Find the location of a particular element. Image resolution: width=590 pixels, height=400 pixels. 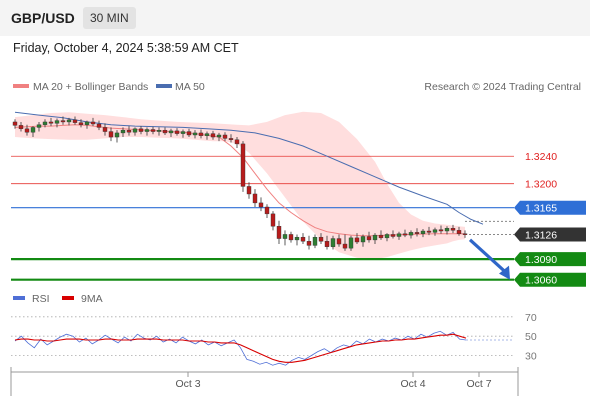

resistance-label: 1.3240 is located at coordinates (541, 157).